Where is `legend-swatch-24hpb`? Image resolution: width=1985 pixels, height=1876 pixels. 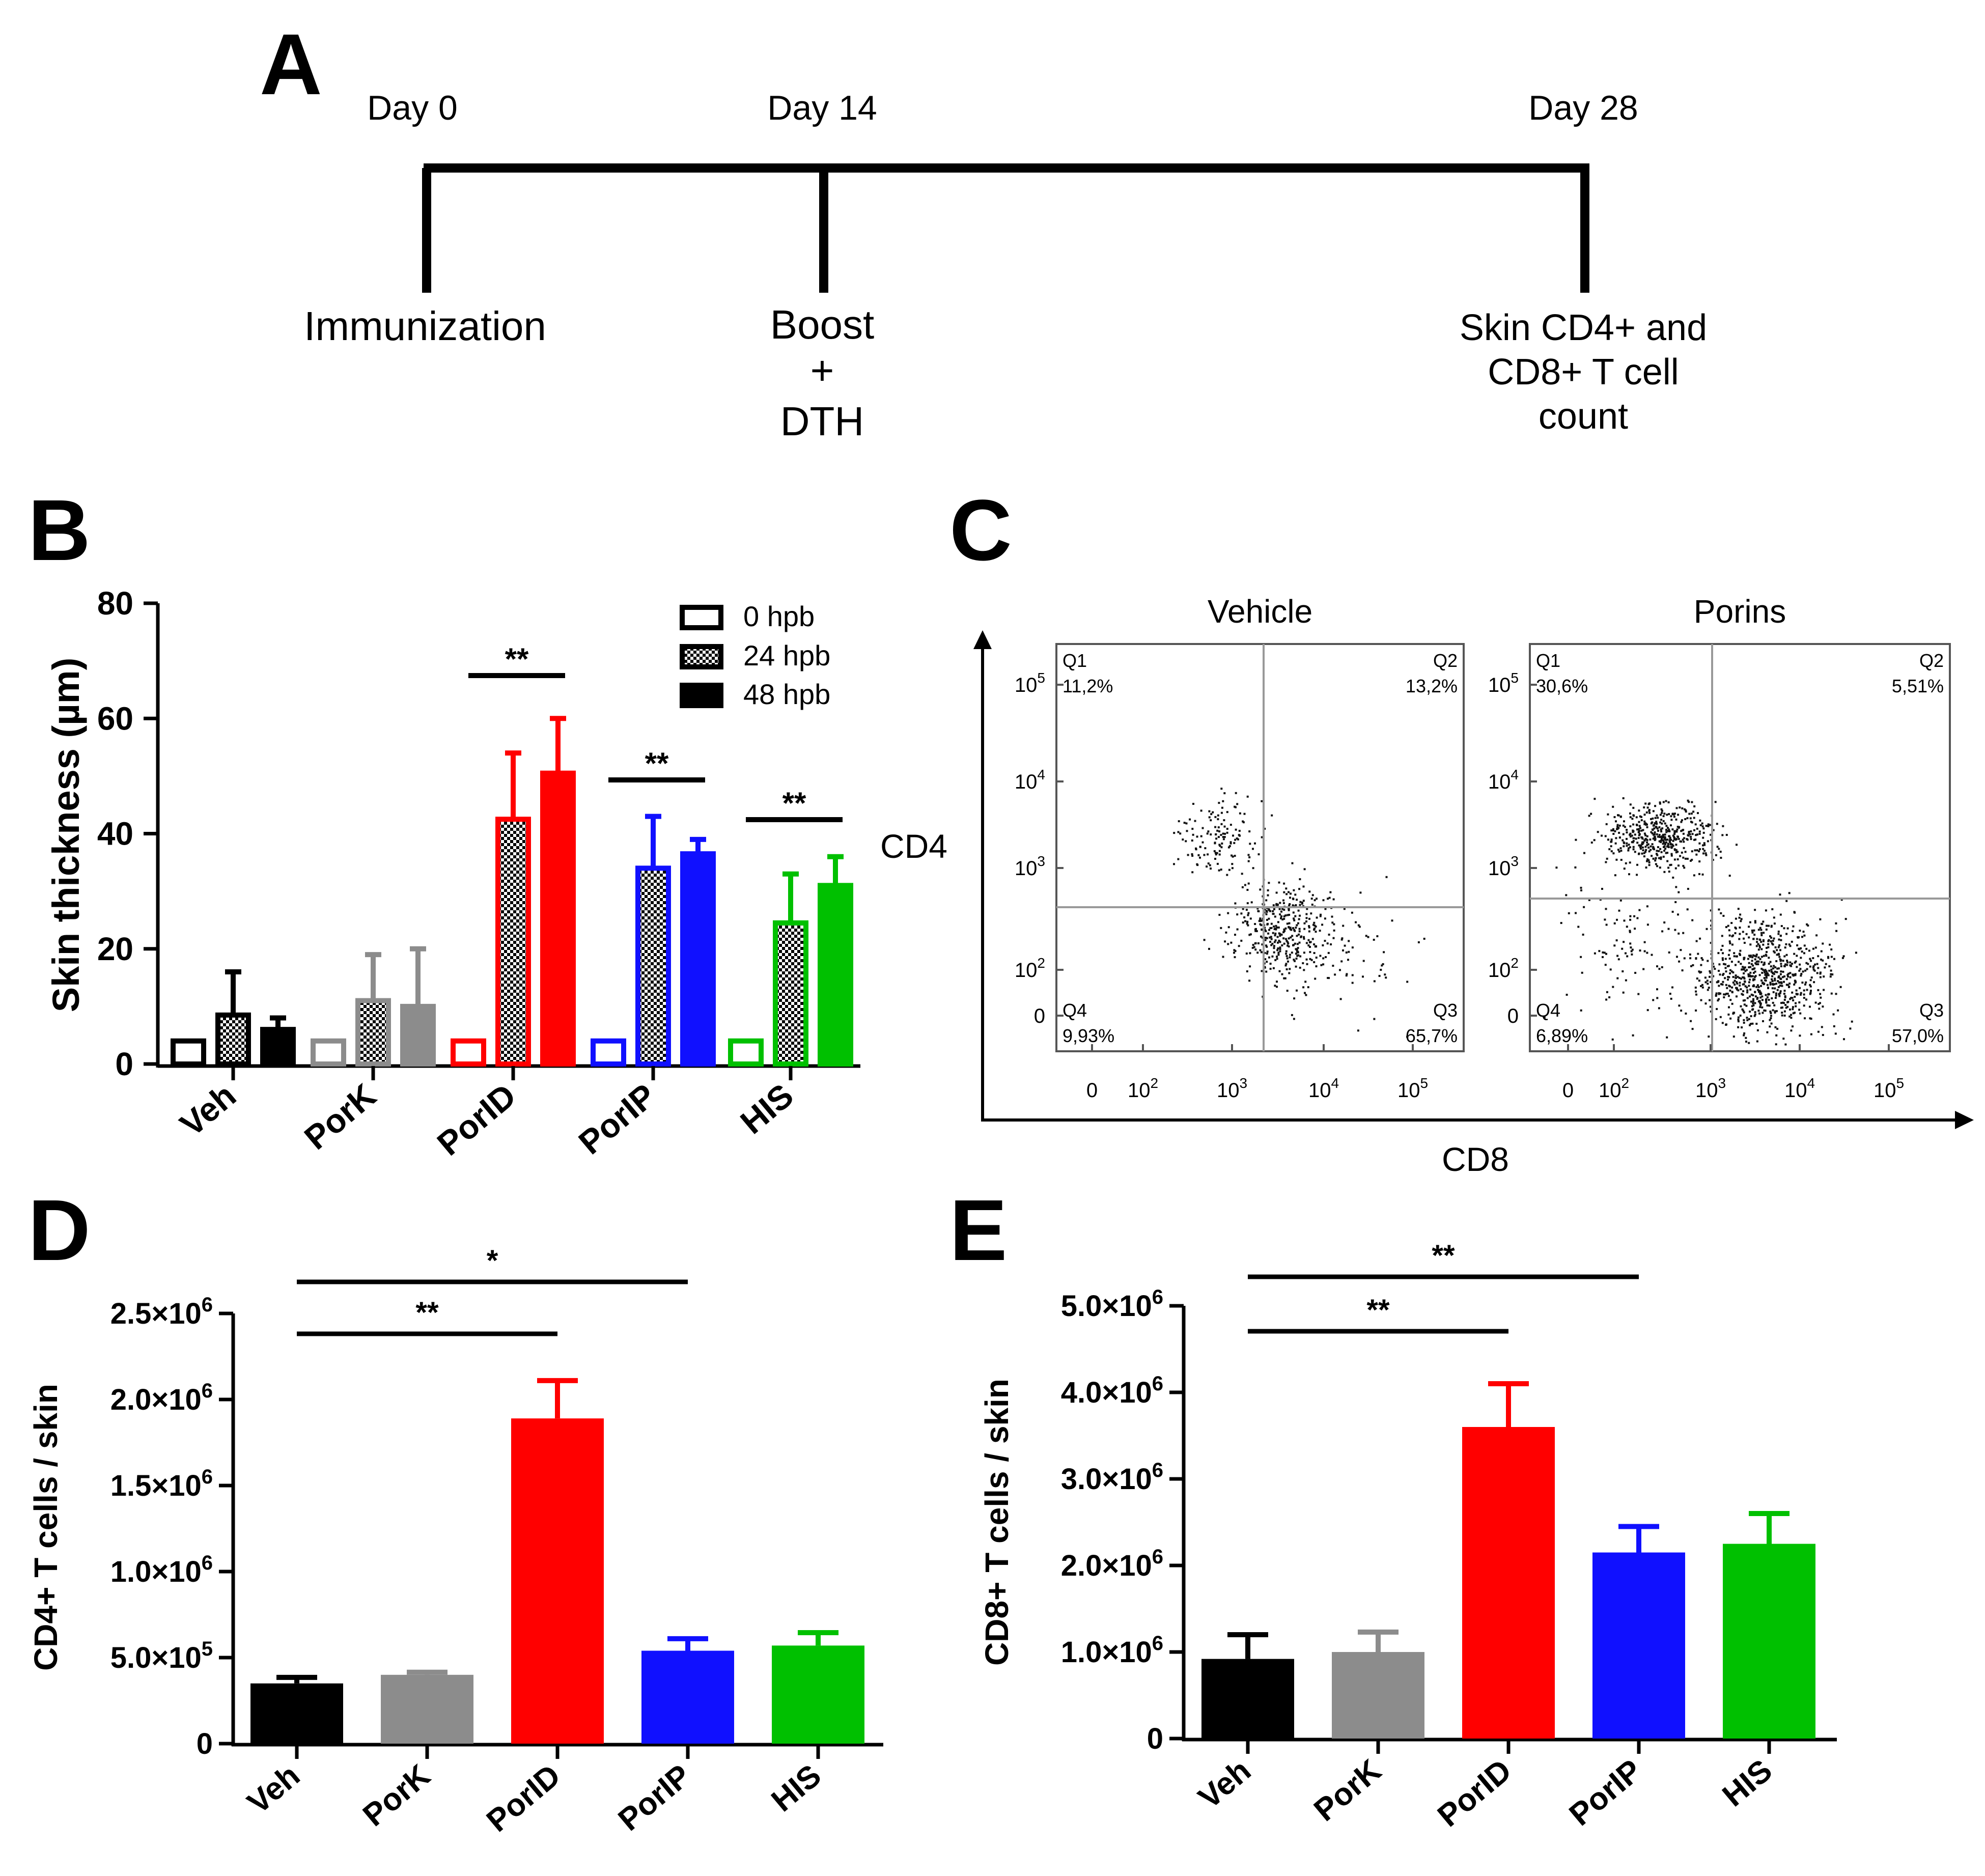 legend-swatch-24hpb is located at coordinates (701, 656).